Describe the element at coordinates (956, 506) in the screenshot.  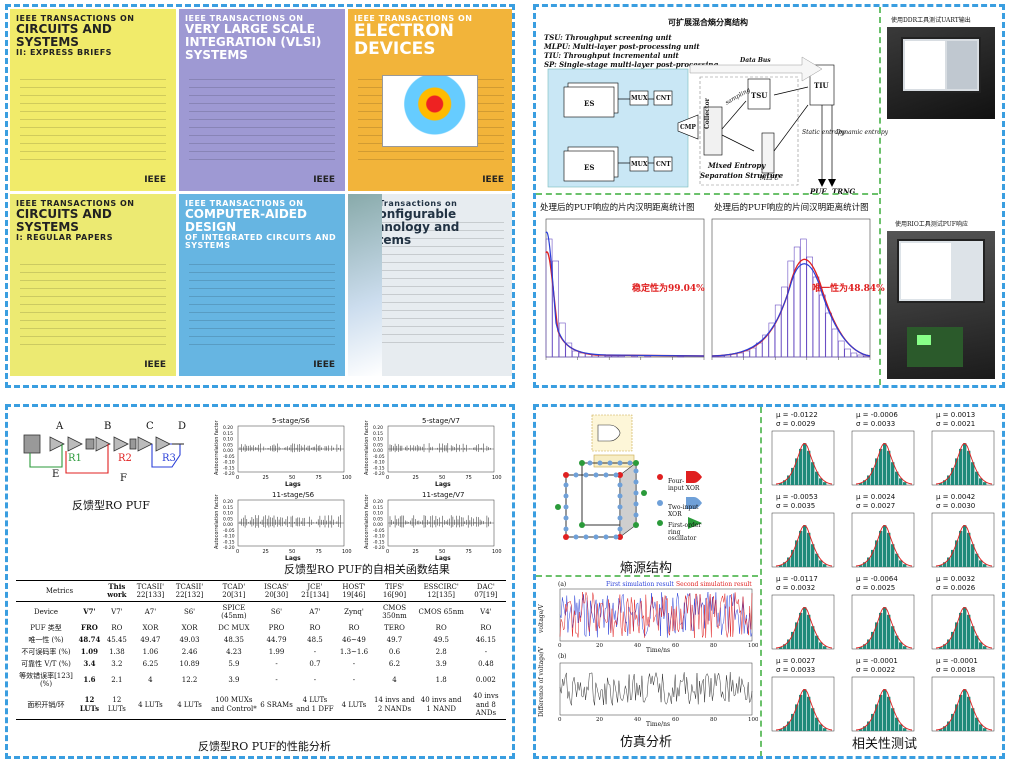
I see `hist-sigma: σ = 0.0030` at that location.